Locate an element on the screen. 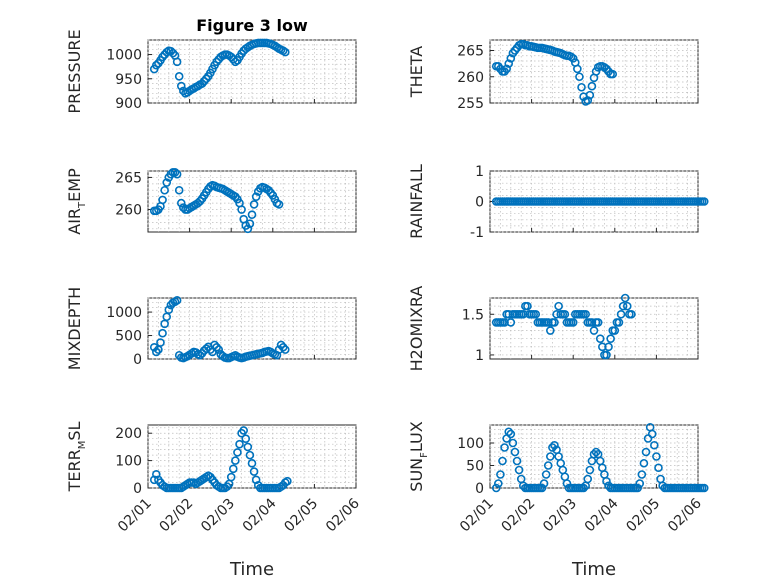 The height and width of the screenshot is (583, 778). figure-title: Figure 3 low is located at coordinates (252, 25).